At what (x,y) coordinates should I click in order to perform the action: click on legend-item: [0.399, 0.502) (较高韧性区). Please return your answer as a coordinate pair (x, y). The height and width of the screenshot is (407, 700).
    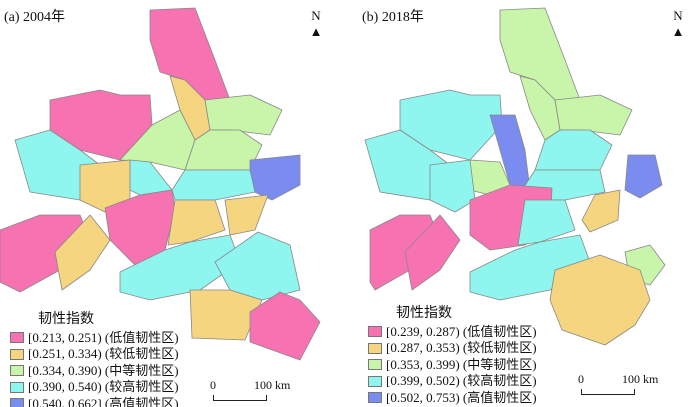
    Looking at the image, I should click on (452, 381).